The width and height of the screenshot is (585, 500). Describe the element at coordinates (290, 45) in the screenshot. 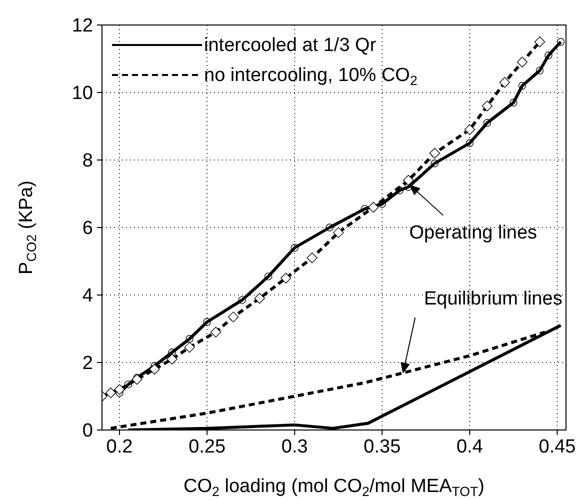

I see `legend-label: intercooled at 1/3 Qr` at that location.